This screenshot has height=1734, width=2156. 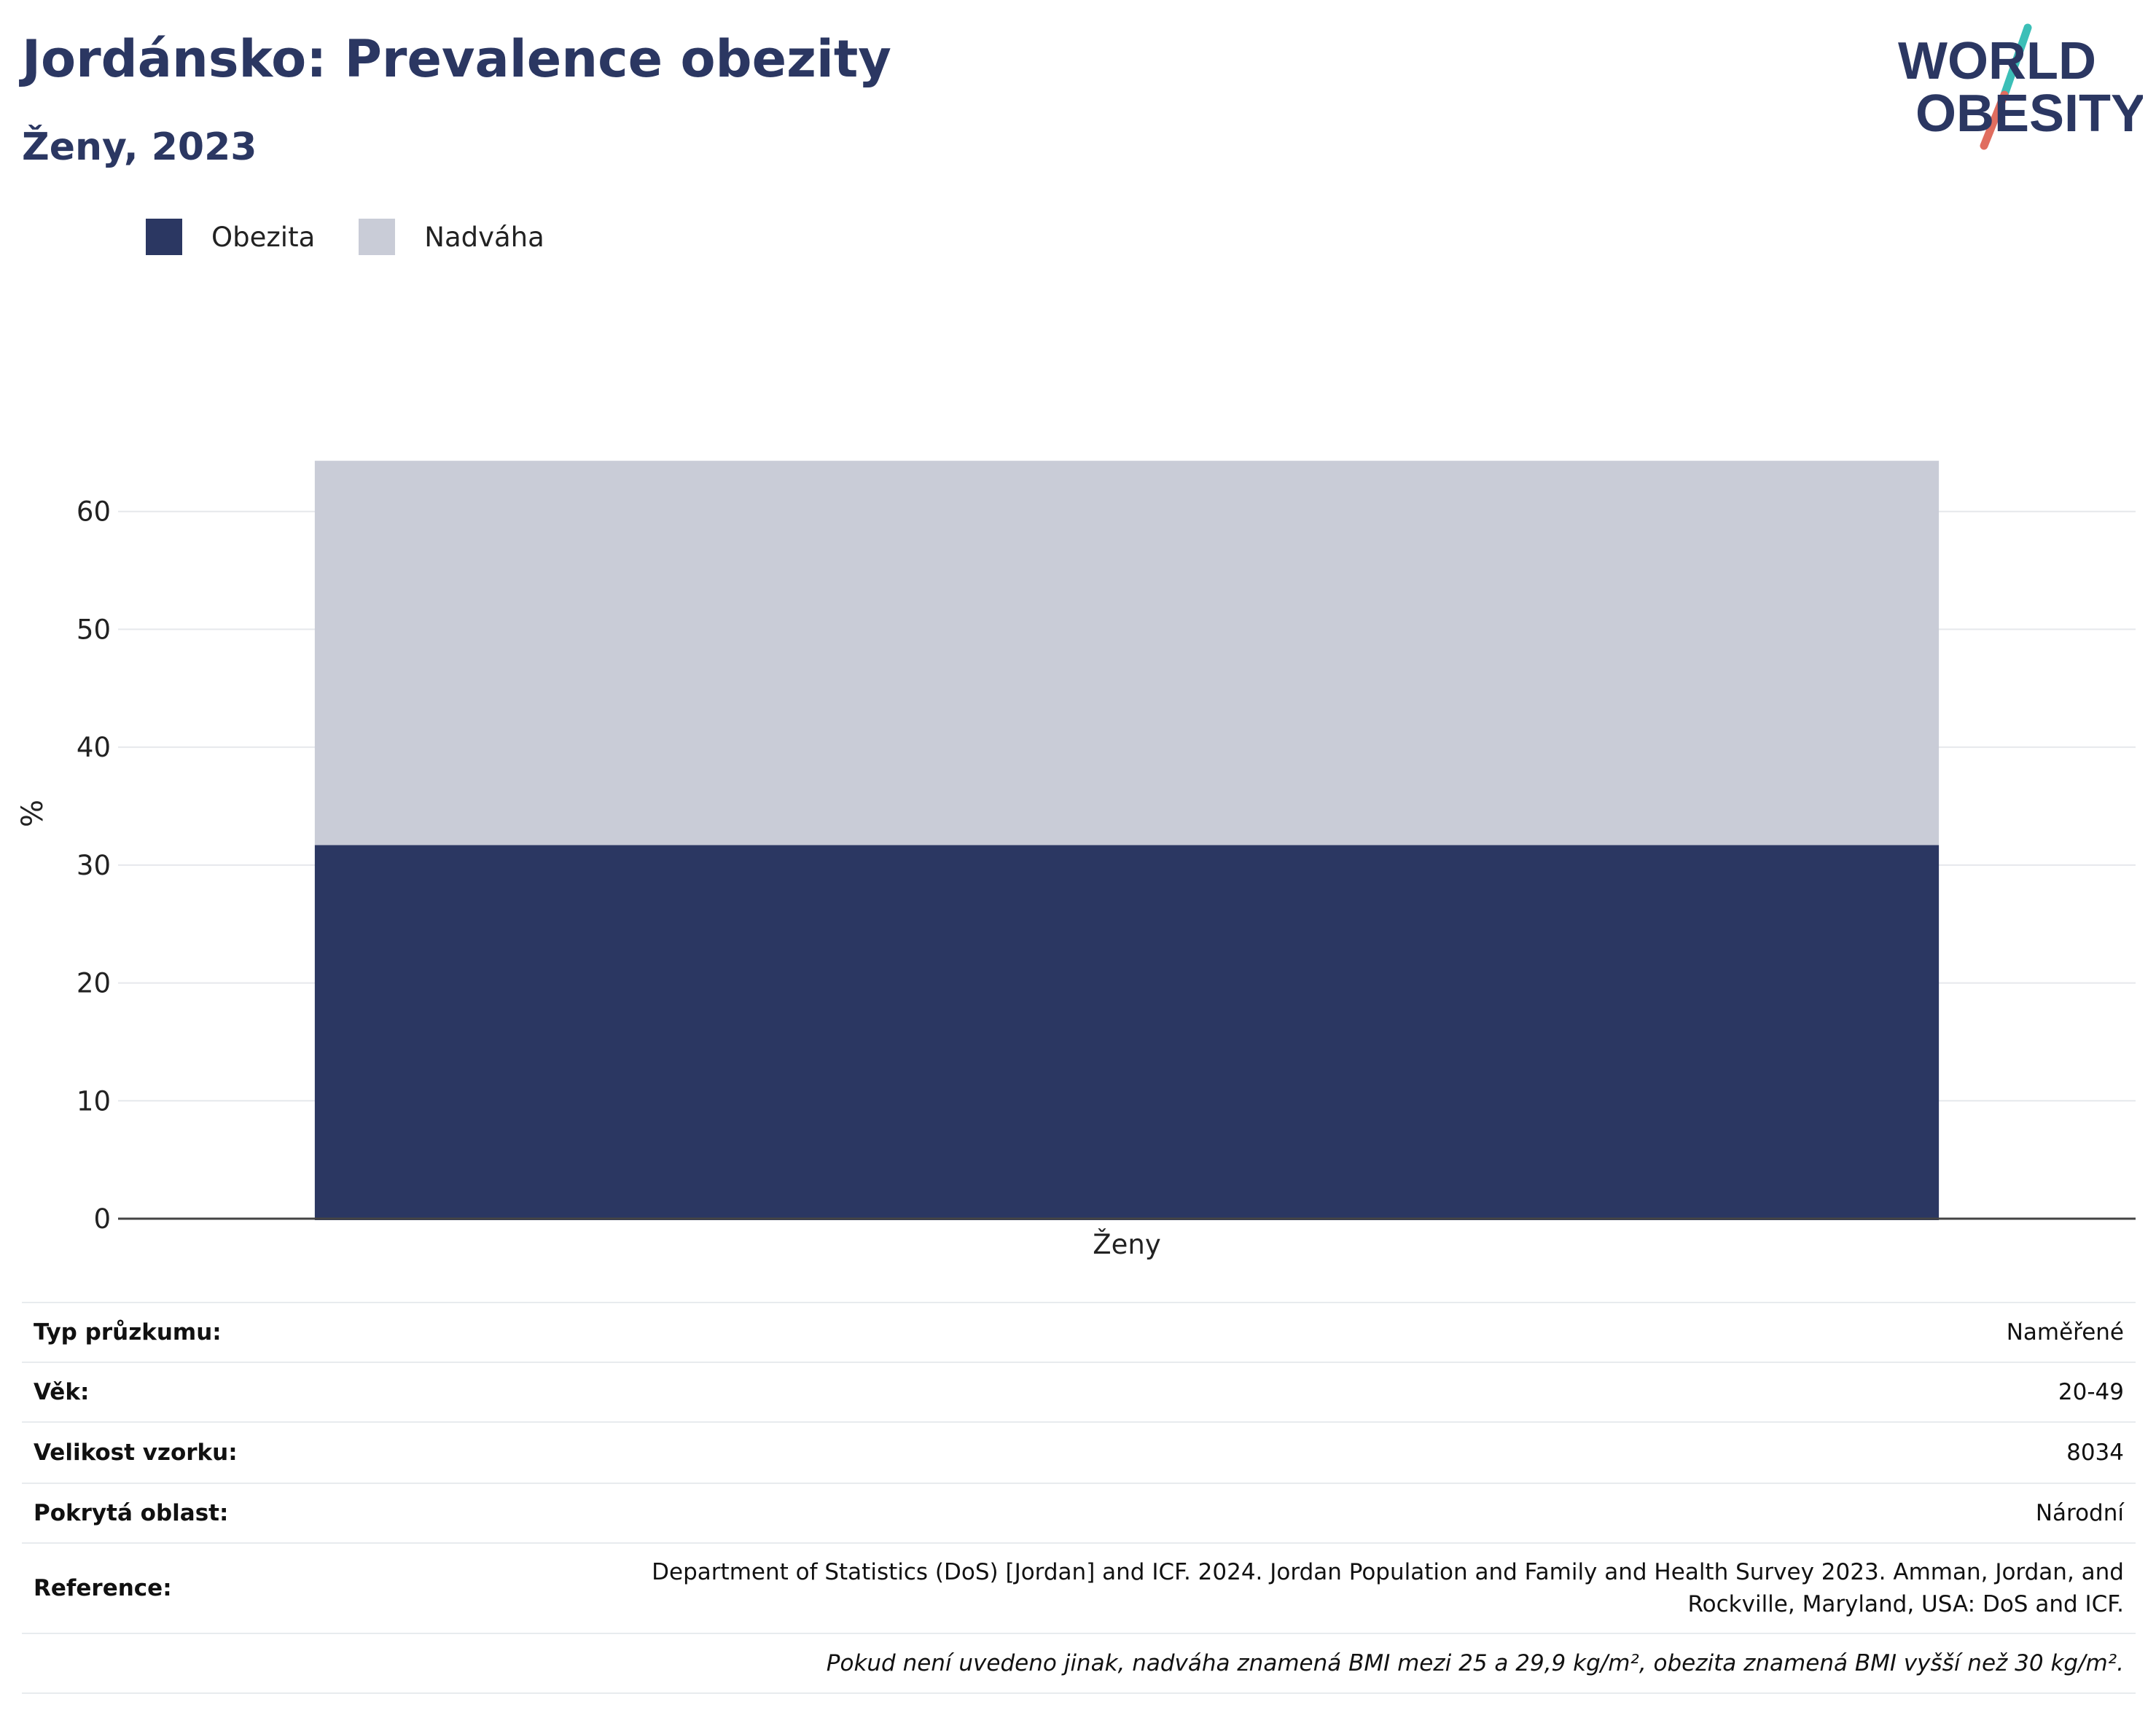 I want to click on legend-label-obezita: Obezita, so click(x=263, y=237).